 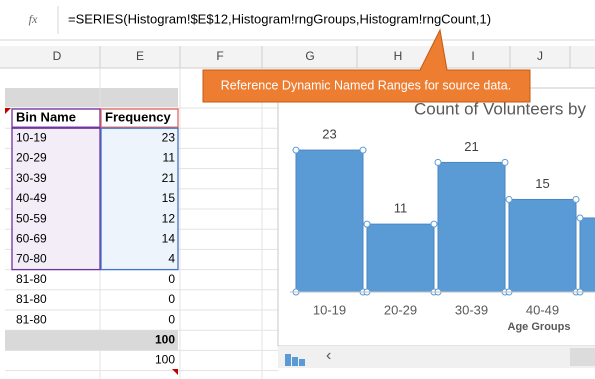 I want to click on cell: 4, so click(x=171, y=259).